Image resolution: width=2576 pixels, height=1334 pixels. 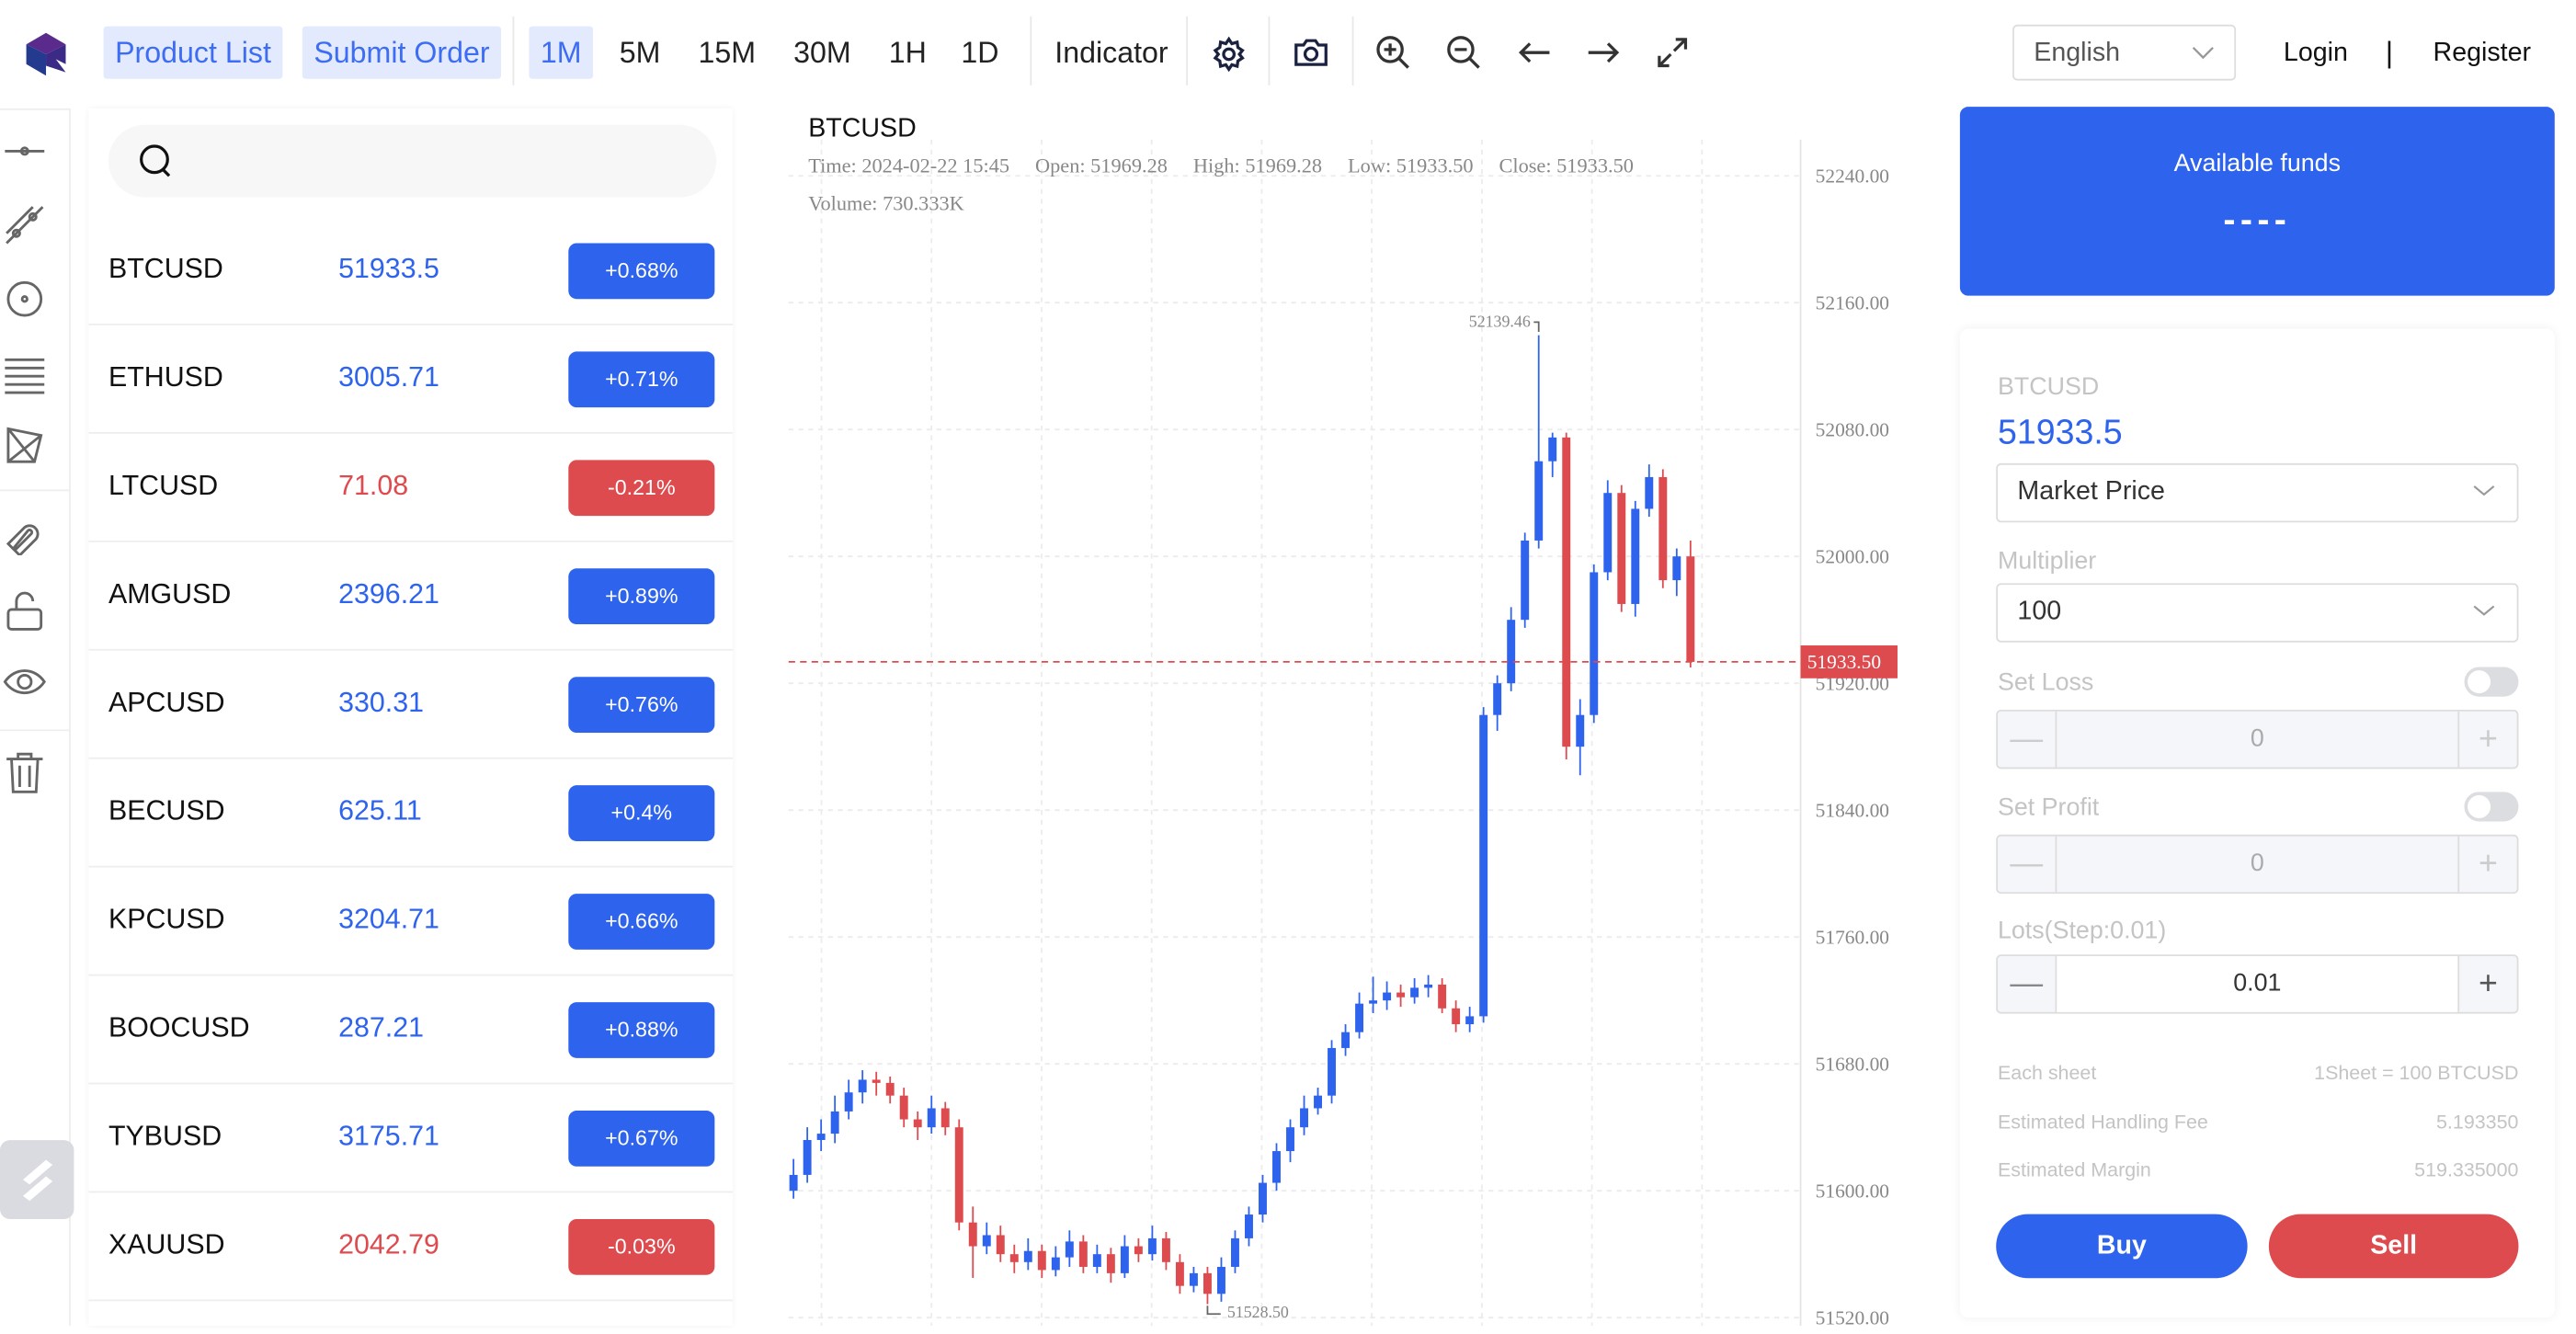 What do you see at coordinates (2027, 740) in the screenshot?
I see `loss-decrement-button: —` at bounding box center [2027, 740].